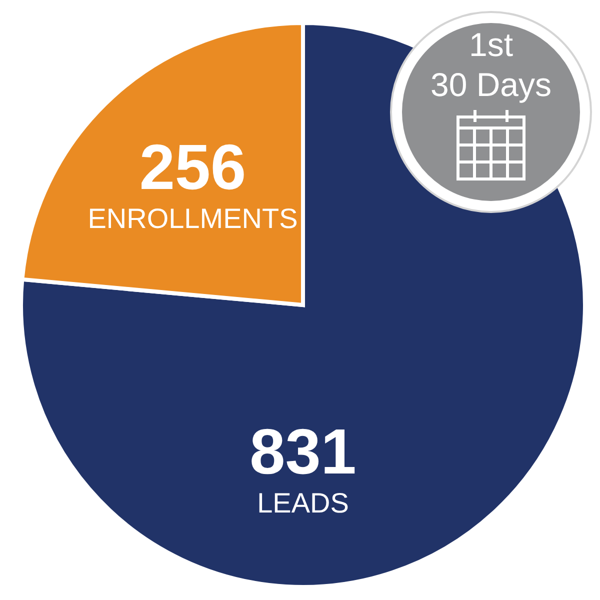  What do you see at coordinates (303, 452) in the screenshot?
I see `data-label: 831` at bounding box center [303, 452].